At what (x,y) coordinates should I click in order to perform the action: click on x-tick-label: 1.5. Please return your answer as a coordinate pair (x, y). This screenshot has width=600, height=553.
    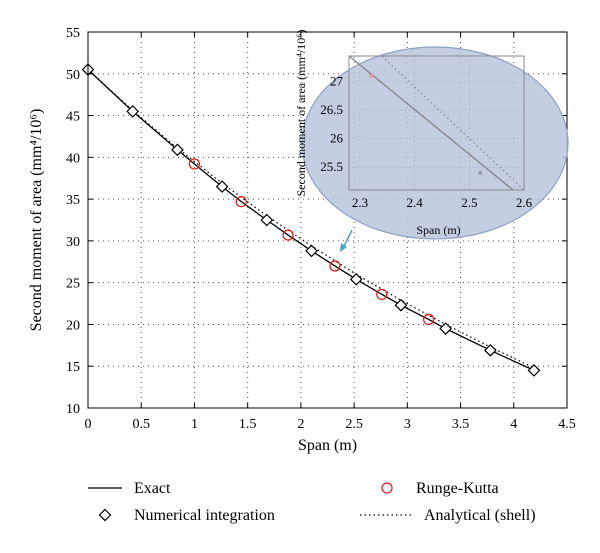
    Looking at the image, I should click on (248, 424).